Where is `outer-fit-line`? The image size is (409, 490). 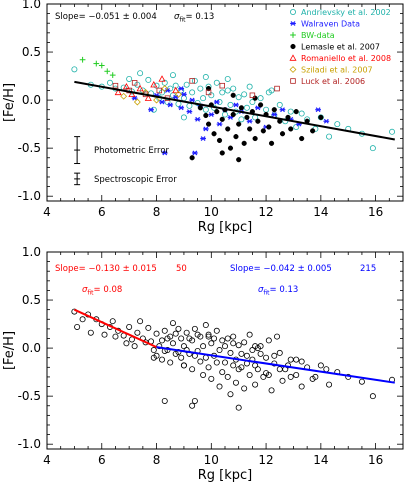
outer-fit-line is located at coordinates (275, 365).